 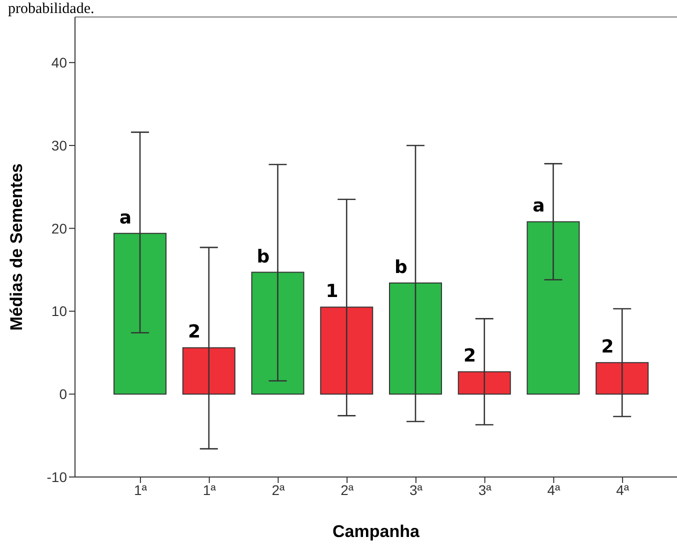 I want to click on x-axis-title: Campanha, so click(x=376, y=531).